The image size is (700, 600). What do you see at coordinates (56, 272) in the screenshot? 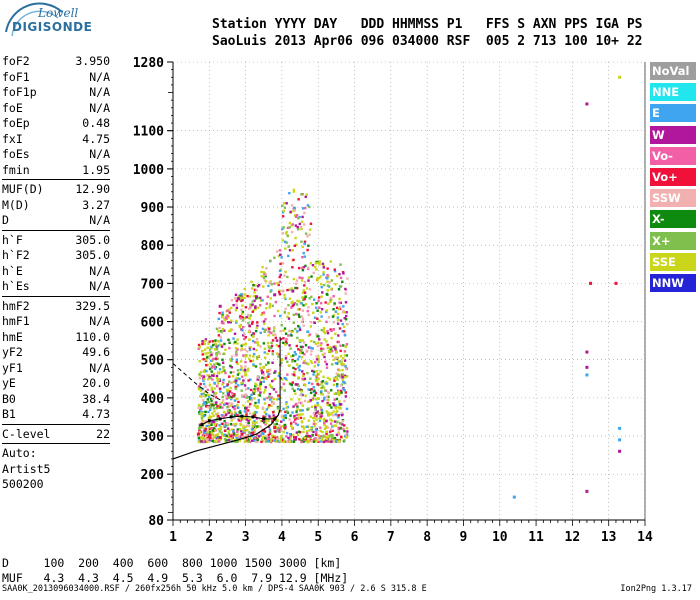
I see `param-row: h`E N/A` at bounding box center [56, 272].